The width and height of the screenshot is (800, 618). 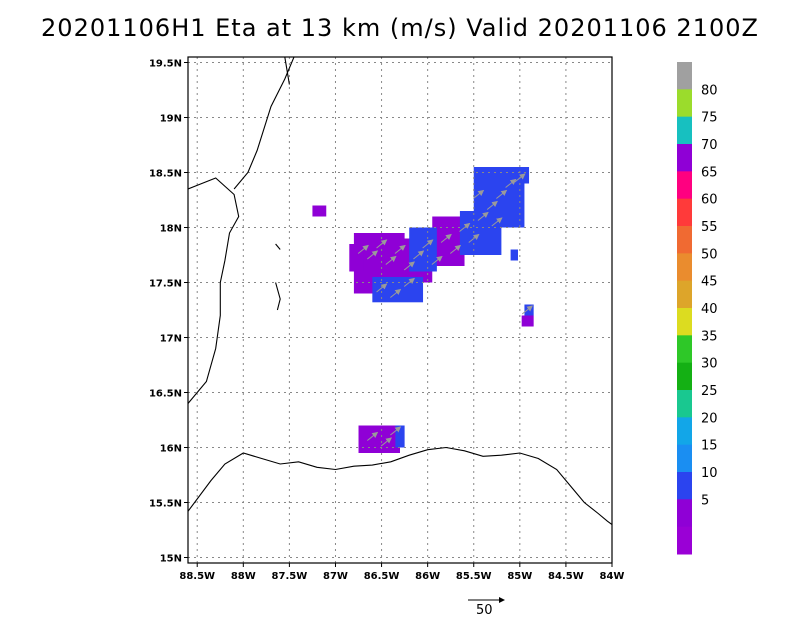 I want to click on colorbar-label: 50, so click(x=709, y=254).